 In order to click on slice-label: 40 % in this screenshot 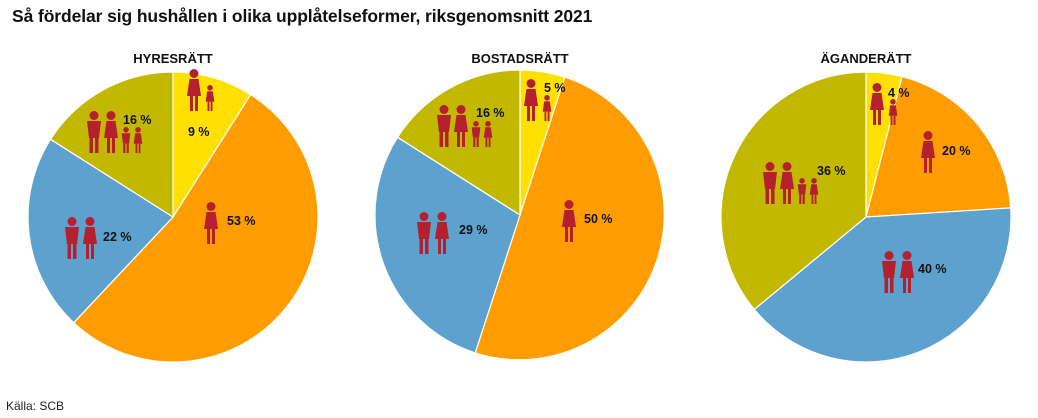, I will do `click(932, 269)`.